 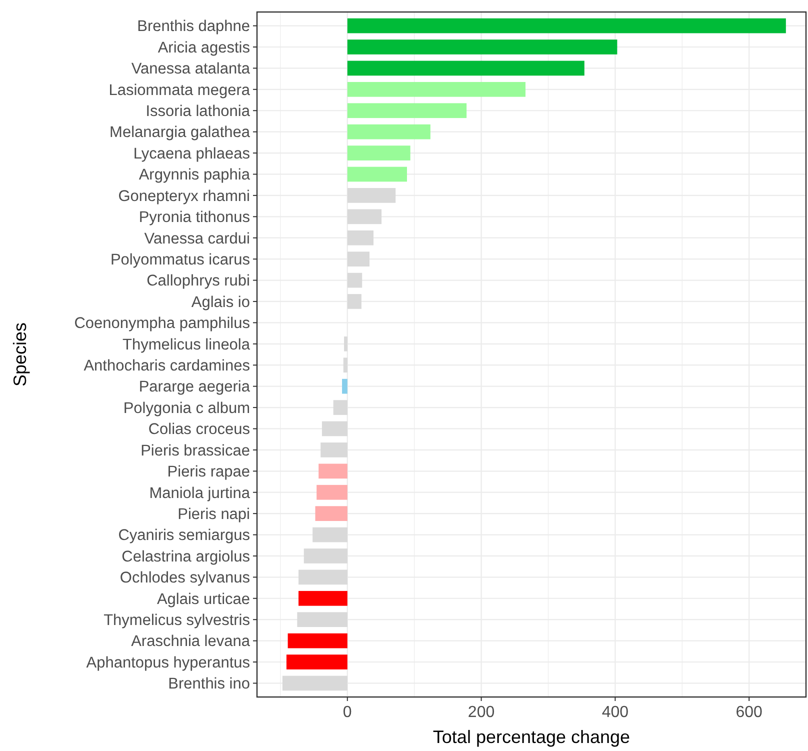 I want to click on y-tick-label: Aricia agestis, so click(x=204, y=47).